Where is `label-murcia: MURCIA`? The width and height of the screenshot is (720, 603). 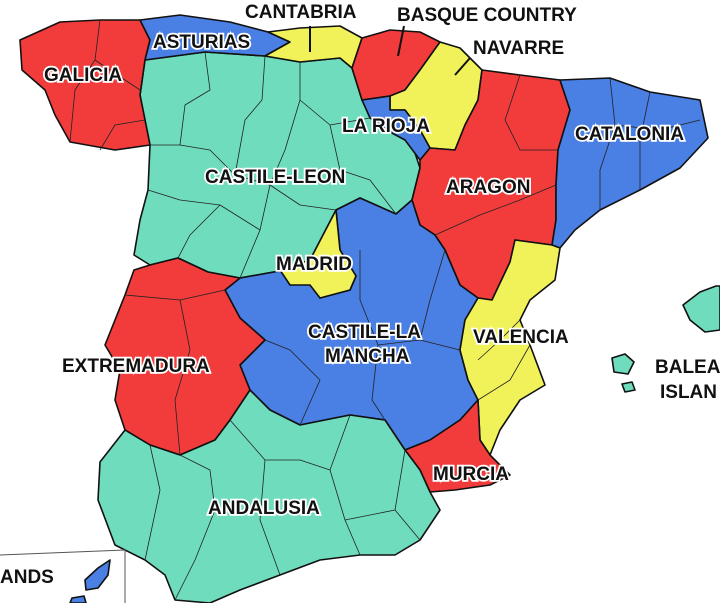
label-murcia: MURCIA is located at coordinates (471, 474).